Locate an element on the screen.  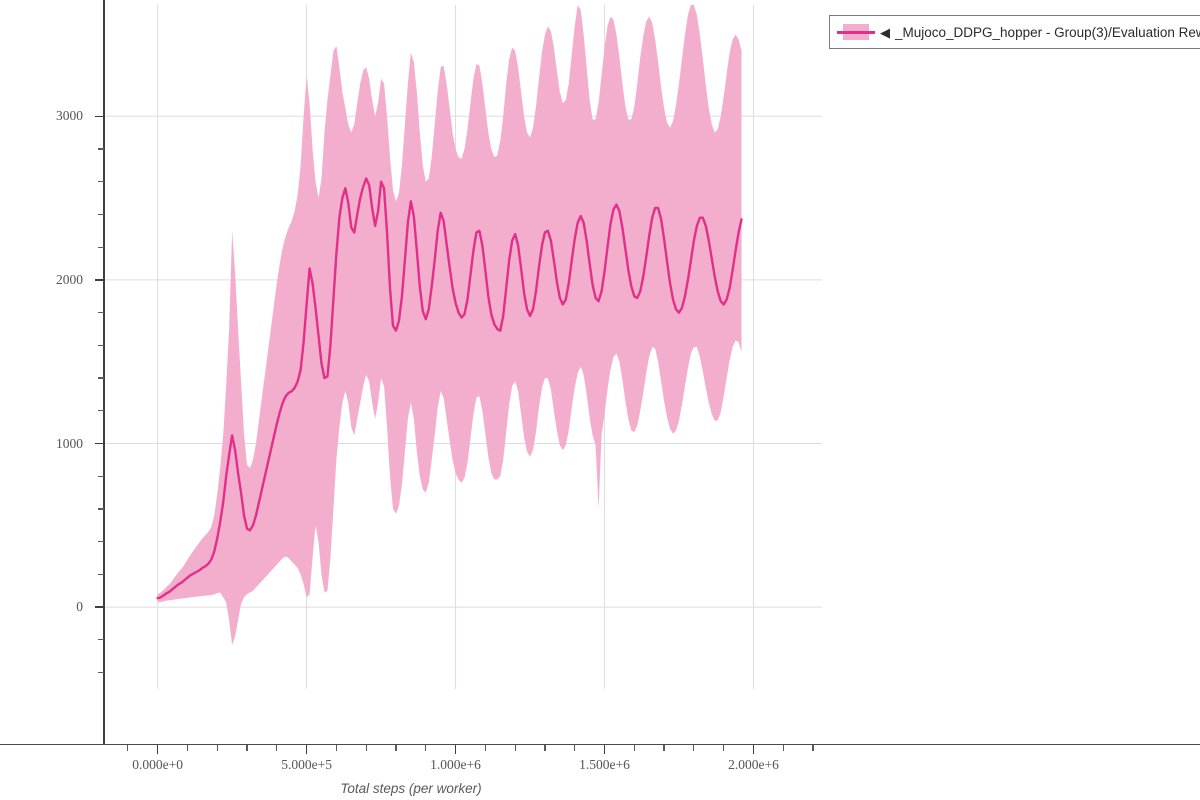
y-tick-label: 0 is located at coordinates (79, 607).